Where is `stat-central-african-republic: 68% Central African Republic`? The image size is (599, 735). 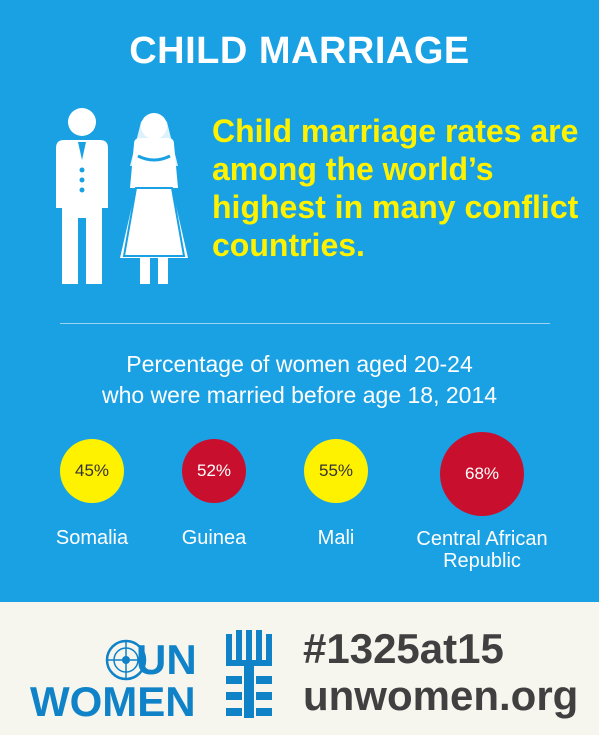
stat-central-african-republic: 68% Central African Republic is located at coordinates (482, 502).